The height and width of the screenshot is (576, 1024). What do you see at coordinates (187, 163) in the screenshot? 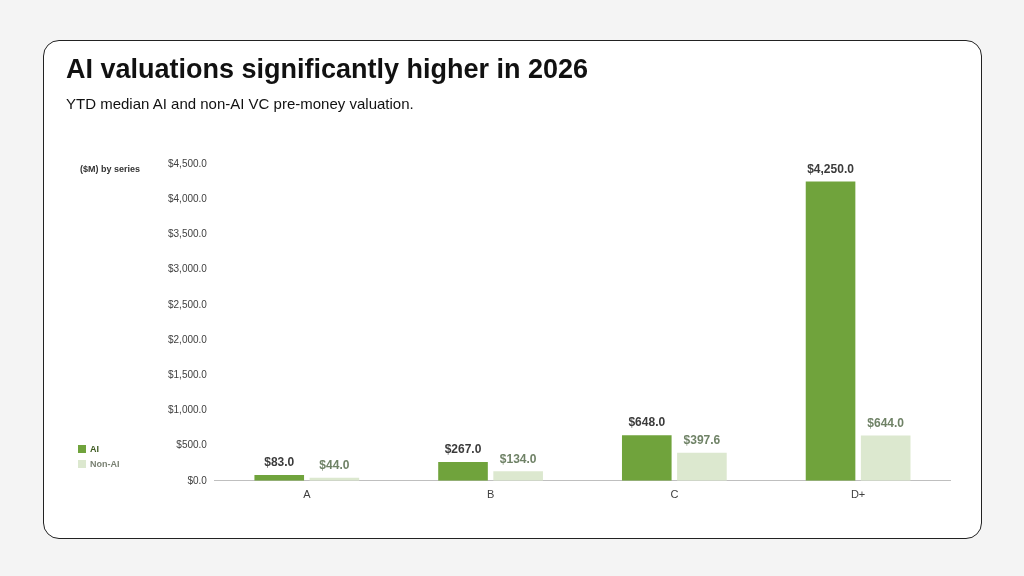
I see `y-tick-label: $4,500.0` at bounding box center [187, 163].